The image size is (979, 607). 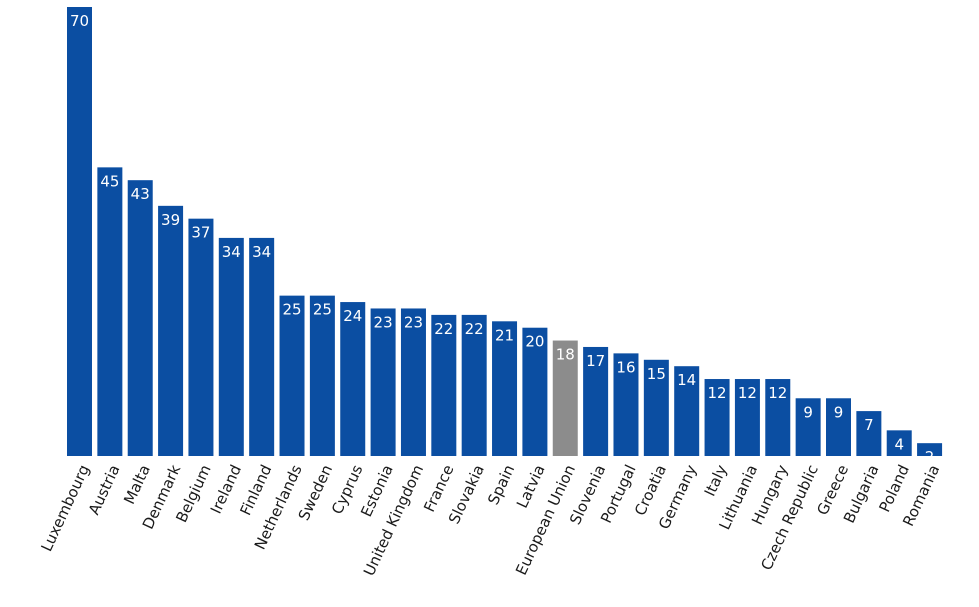 I want to click on value-label-greece: 9, so click(x=839, y=412).